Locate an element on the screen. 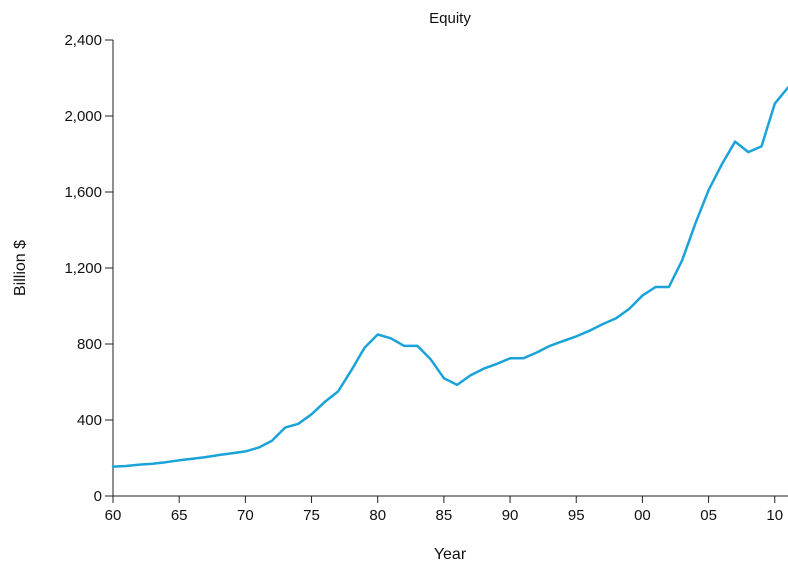  y-axis-ticks: 0 400 800 1,200 1,600 2,000 2,400 is located at coordinates (88, 268).